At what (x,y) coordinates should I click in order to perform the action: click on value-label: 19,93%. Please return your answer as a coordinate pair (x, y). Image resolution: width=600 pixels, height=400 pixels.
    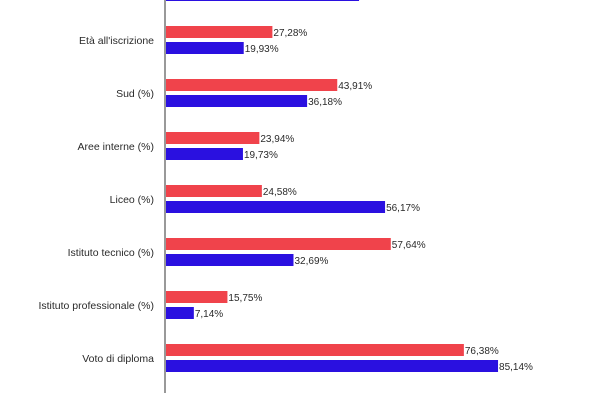
    Looking at the image, I should click on (262, 49).